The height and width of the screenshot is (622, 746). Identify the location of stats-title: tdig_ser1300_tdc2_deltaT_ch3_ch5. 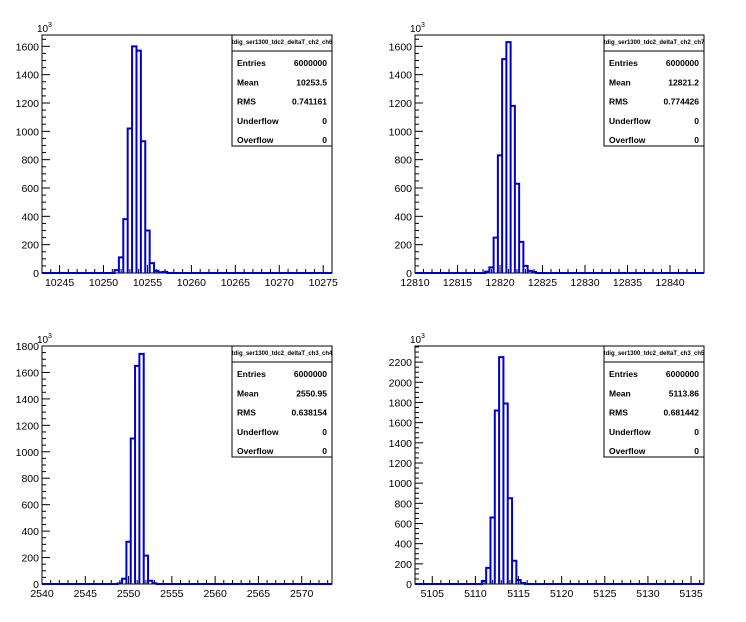
(654, 354).